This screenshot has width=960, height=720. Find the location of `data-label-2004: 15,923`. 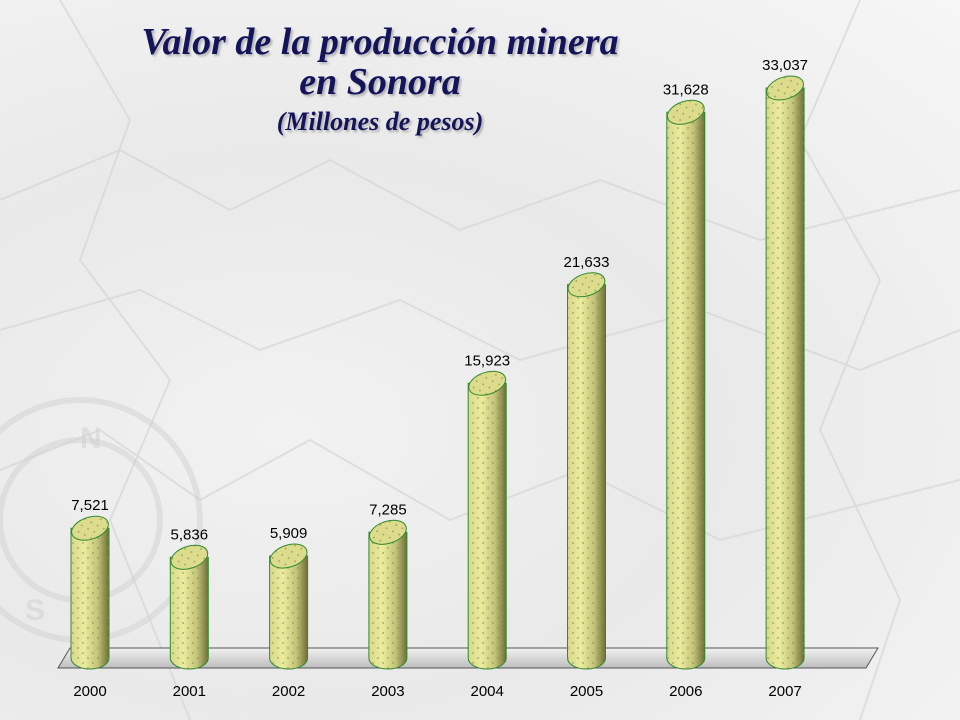

data-label-2004: 15,923 is located at coordinates (487, 360).